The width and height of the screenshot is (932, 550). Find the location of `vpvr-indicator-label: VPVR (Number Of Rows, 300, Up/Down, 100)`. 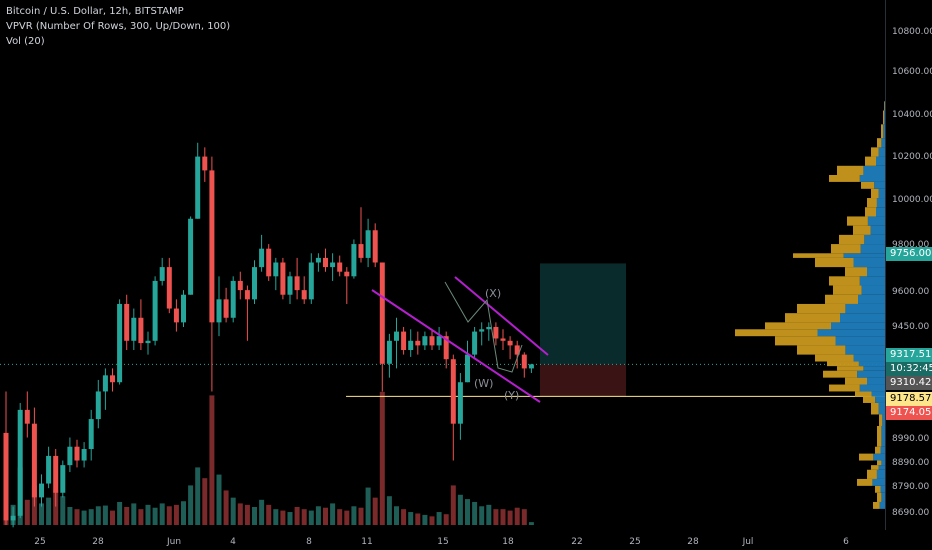

vpvr-indicator-label: VPVR (Number Of Rows, 300, Up/Down, 100) is located at coordinates (118, 26).